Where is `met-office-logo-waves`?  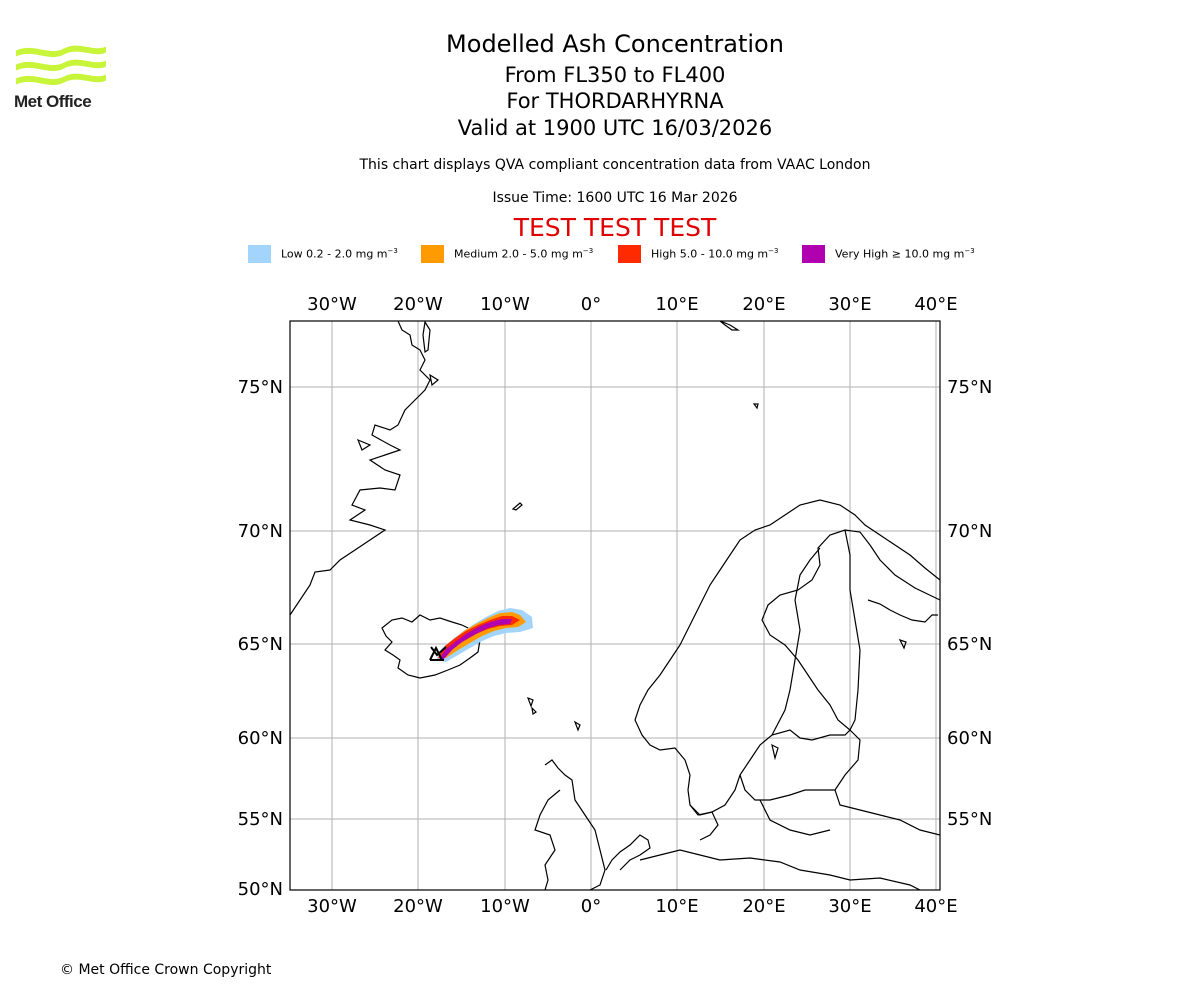 met-office-logo-waves is located at coordinates (61, 65).